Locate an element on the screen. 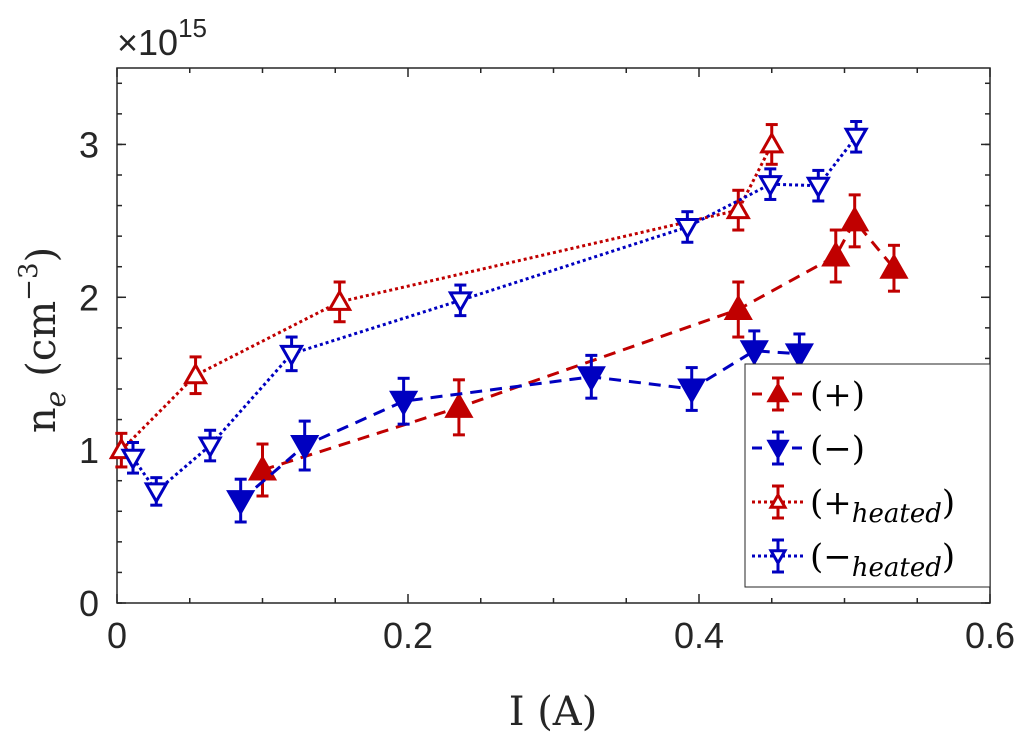 The image size is (1025, 740). svg-text: ne(cm−3) is located at coordinates (43, 340).